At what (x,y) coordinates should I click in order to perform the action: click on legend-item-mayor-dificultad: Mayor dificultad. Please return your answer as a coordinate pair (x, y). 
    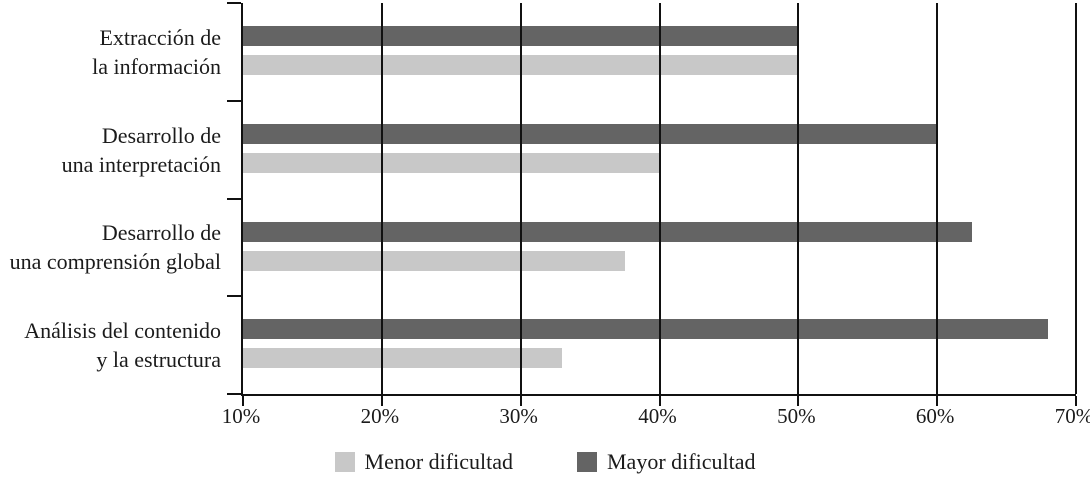
    Looking at the image, I should click on (666, 462).